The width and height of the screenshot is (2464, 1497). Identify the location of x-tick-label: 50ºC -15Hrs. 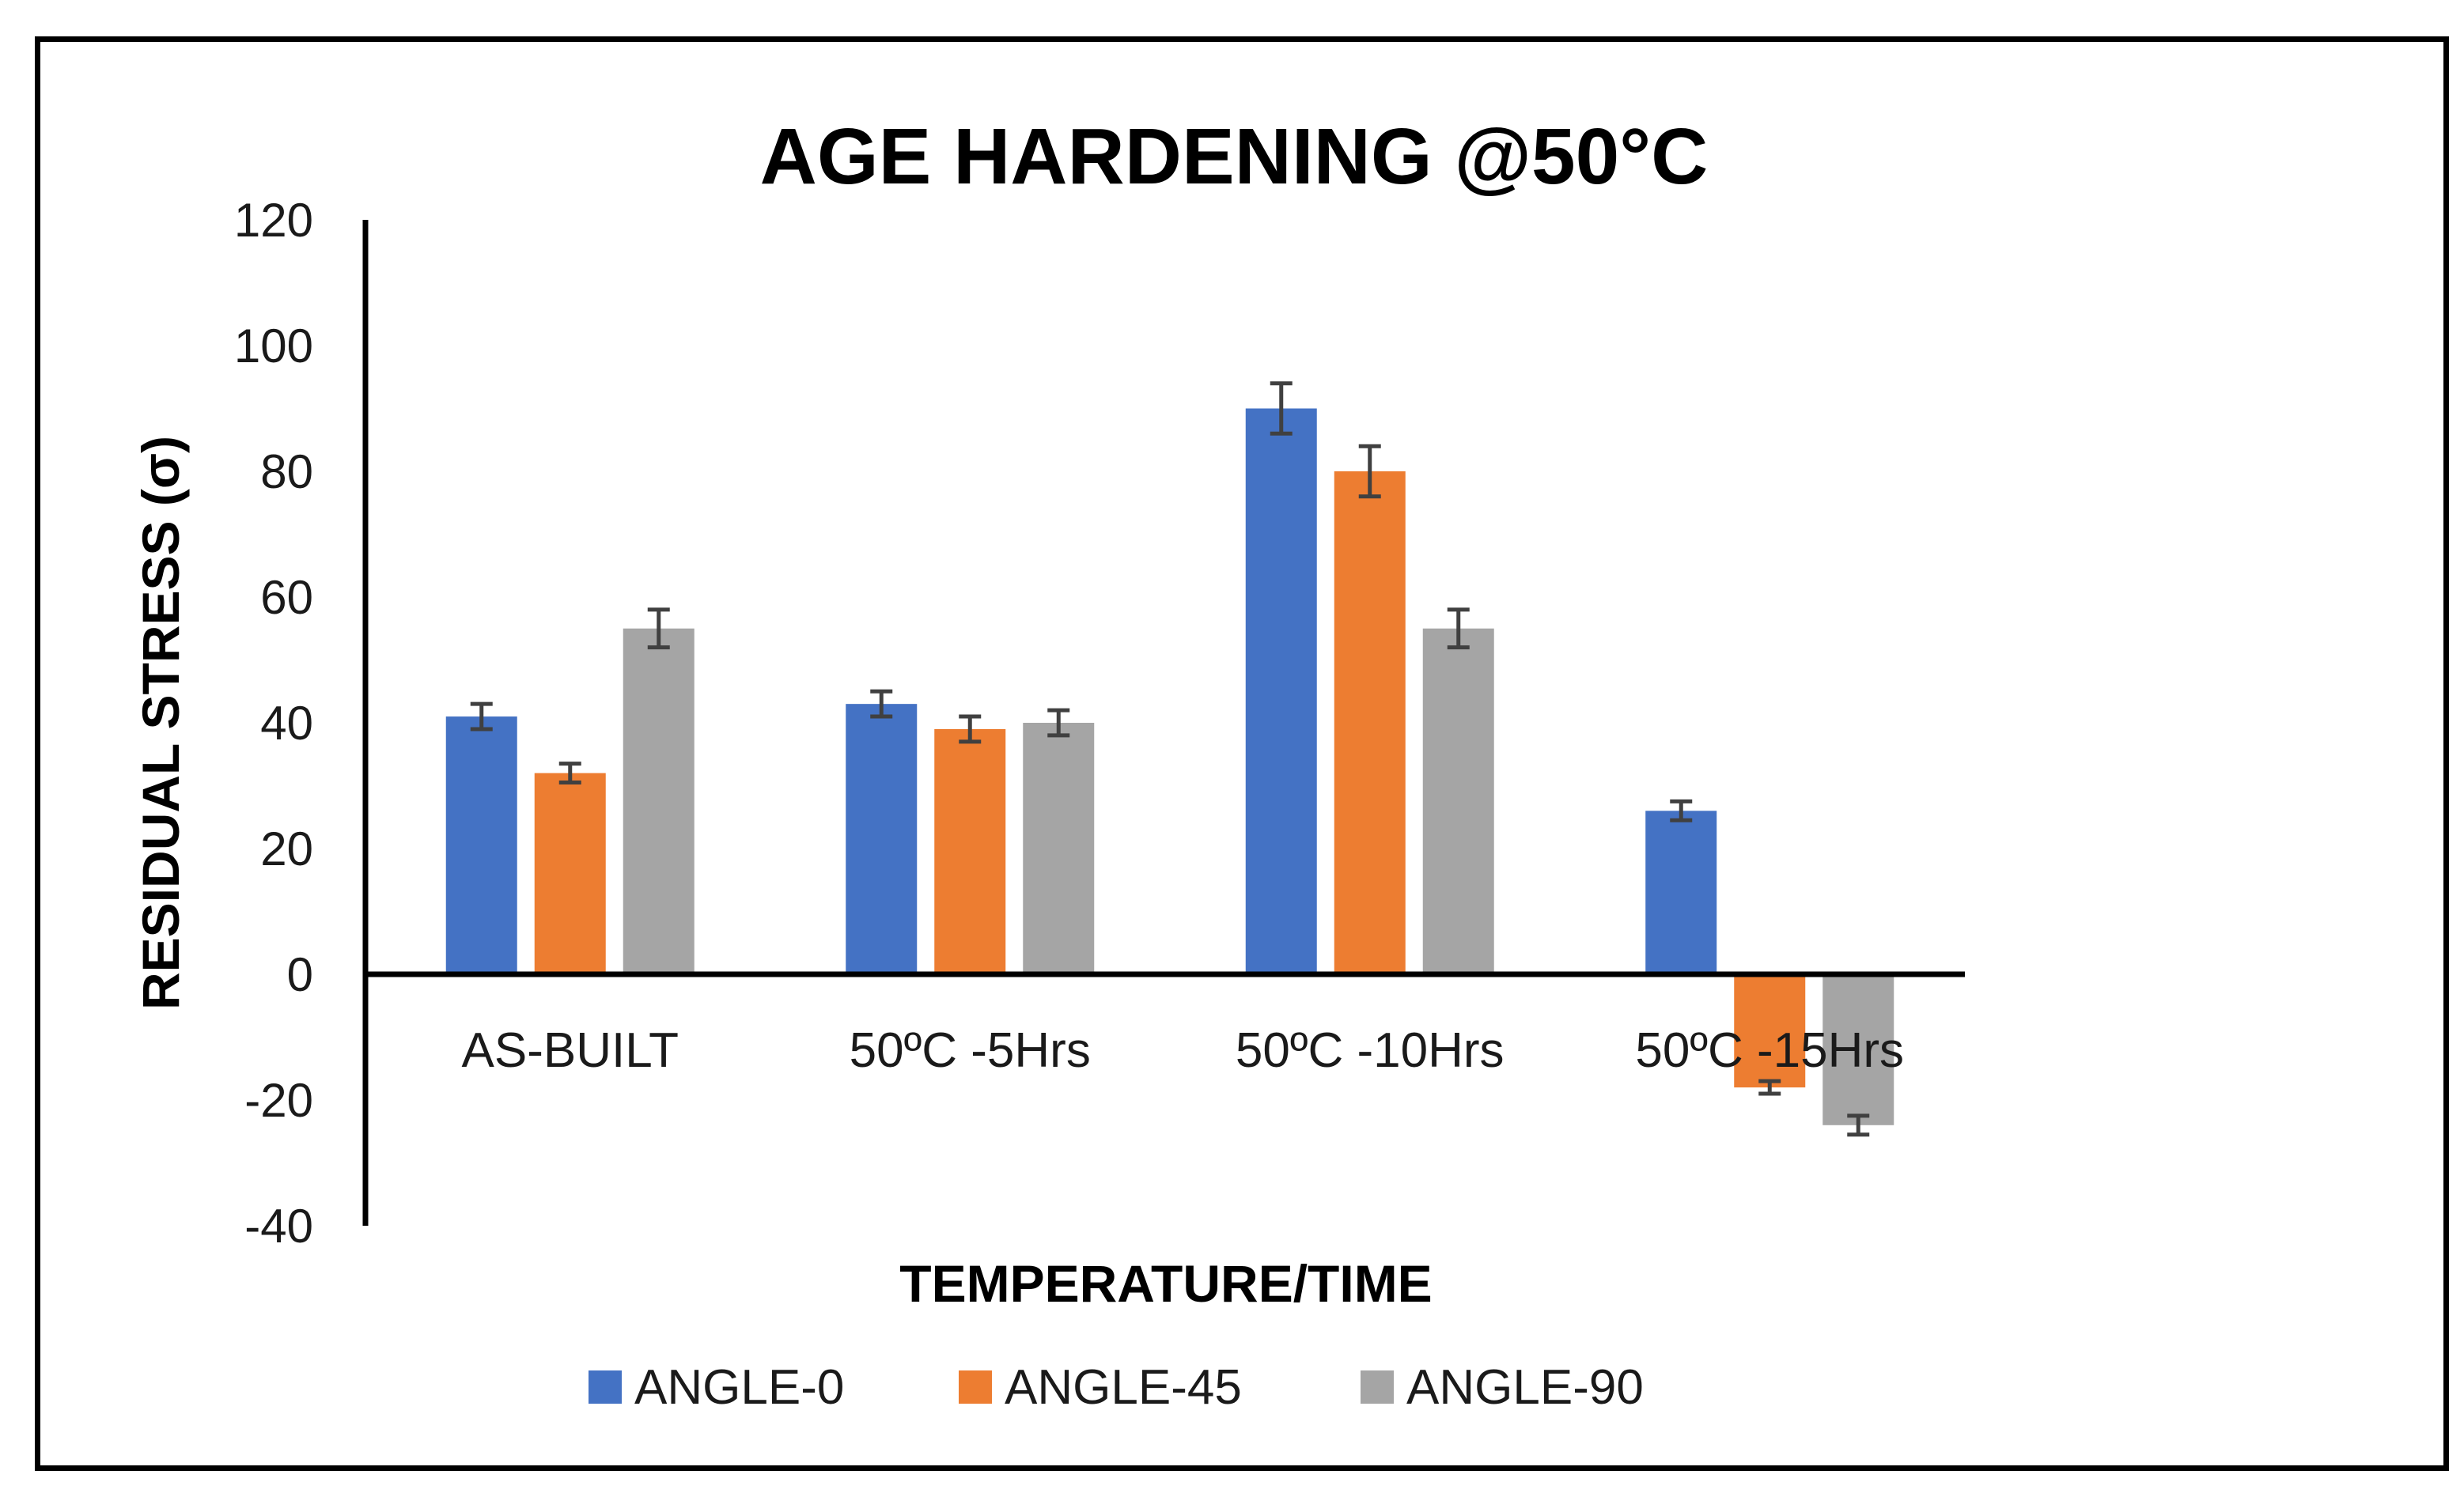
(1769, 1050).